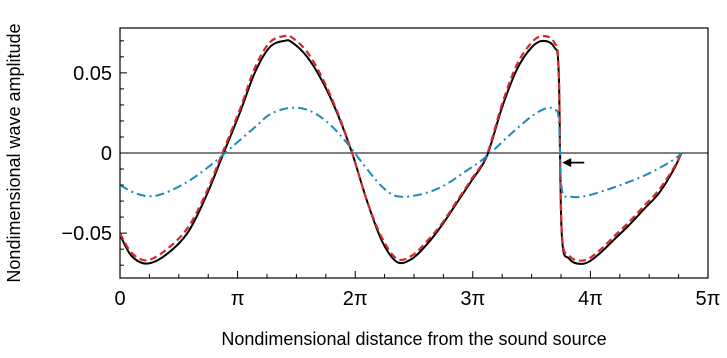 The width and height of the screenshot is (727, 358). What do you see at coordinates (708, 299) in the screenshot?
I see `x-tick-label: 5π` at bounding box center [708, 299].